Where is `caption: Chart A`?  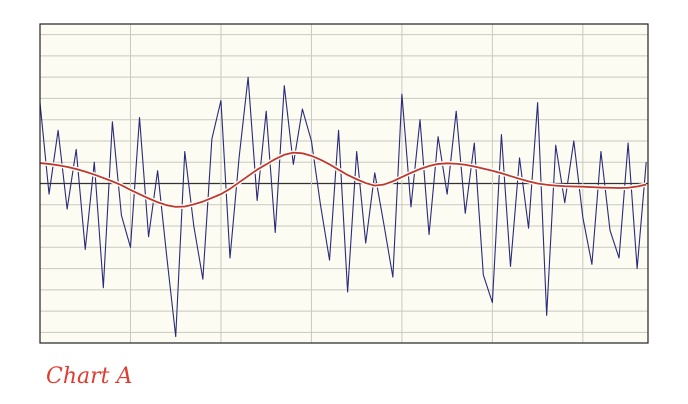 caption: Chart A is located at coordinates (89, 376).